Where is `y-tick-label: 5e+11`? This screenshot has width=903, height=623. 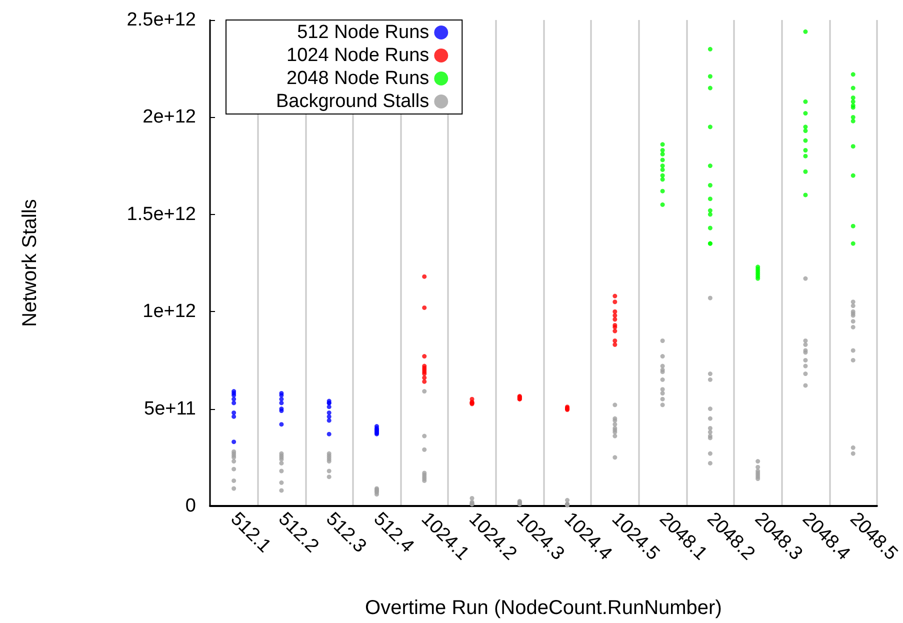
y-tick-label: 5e+11 is located at coordinates (170, 409).